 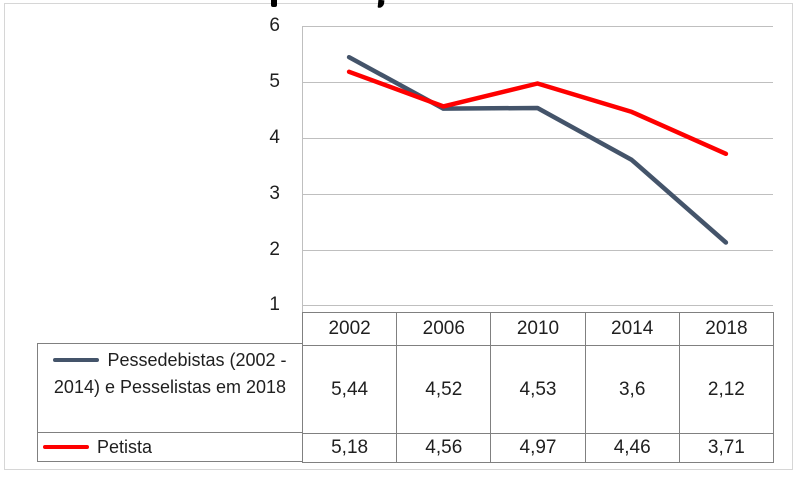 What do you see at coordinates (350, 390) in the screenshot?
I see `value-cell-series1: 5,44` at bounding box center [350, 390].